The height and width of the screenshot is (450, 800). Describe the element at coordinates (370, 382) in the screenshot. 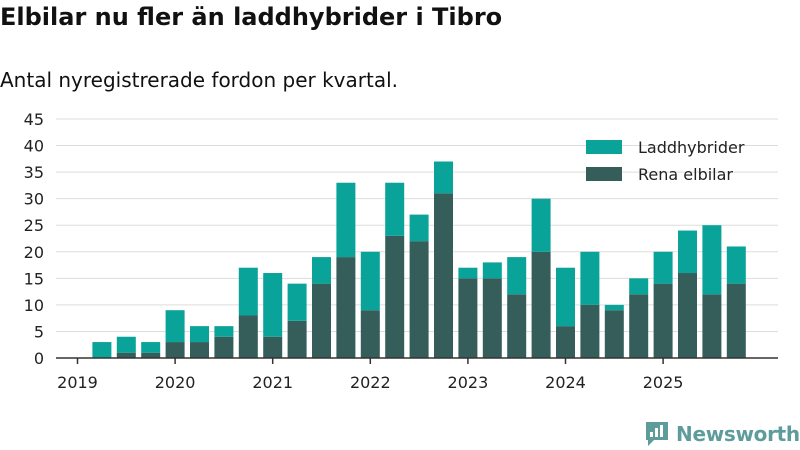

I see `x-tick-label: 2022` at that location.